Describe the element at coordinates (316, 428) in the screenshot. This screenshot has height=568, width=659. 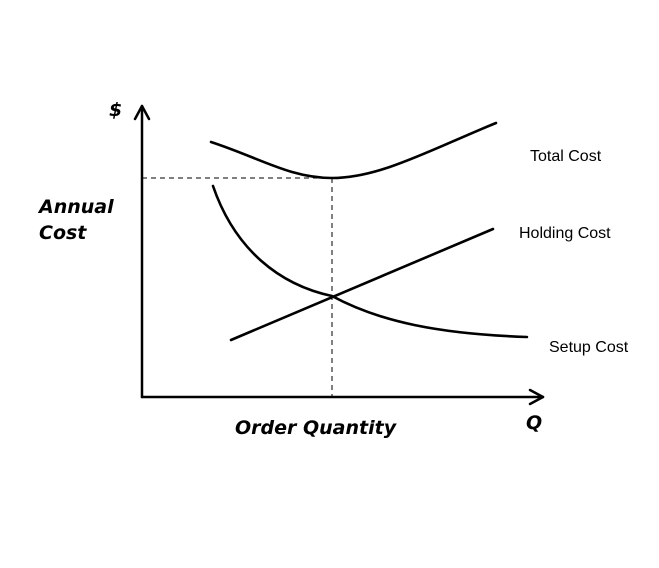
I see `x-axis-title: Order Quantity` at that location.